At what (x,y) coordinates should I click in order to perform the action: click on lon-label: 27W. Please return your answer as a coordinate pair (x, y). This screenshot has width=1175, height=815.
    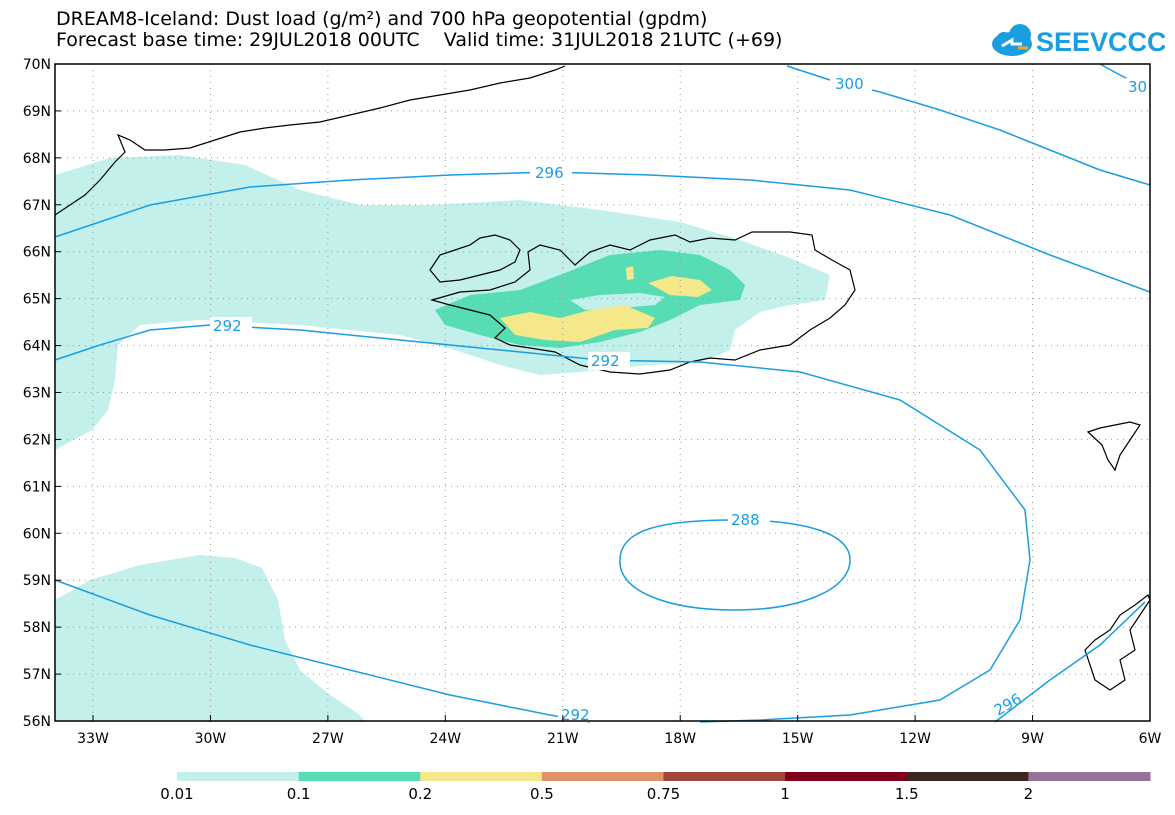
    Looking at the image, I should click on (328, 739).